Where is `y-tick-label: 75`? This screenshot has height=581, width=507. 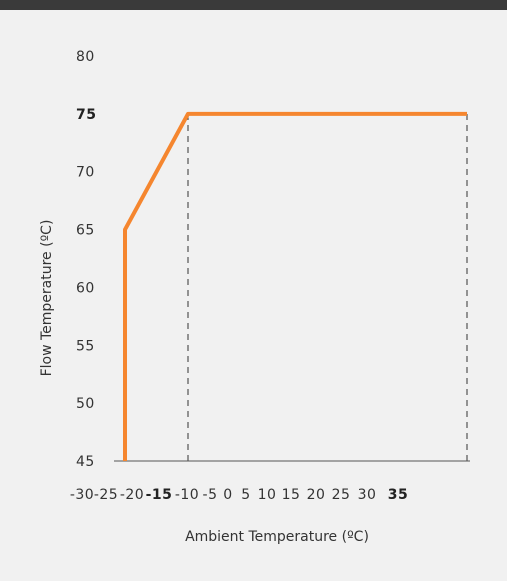 y-tick-label: 75 is located at coordinates (86, 115).